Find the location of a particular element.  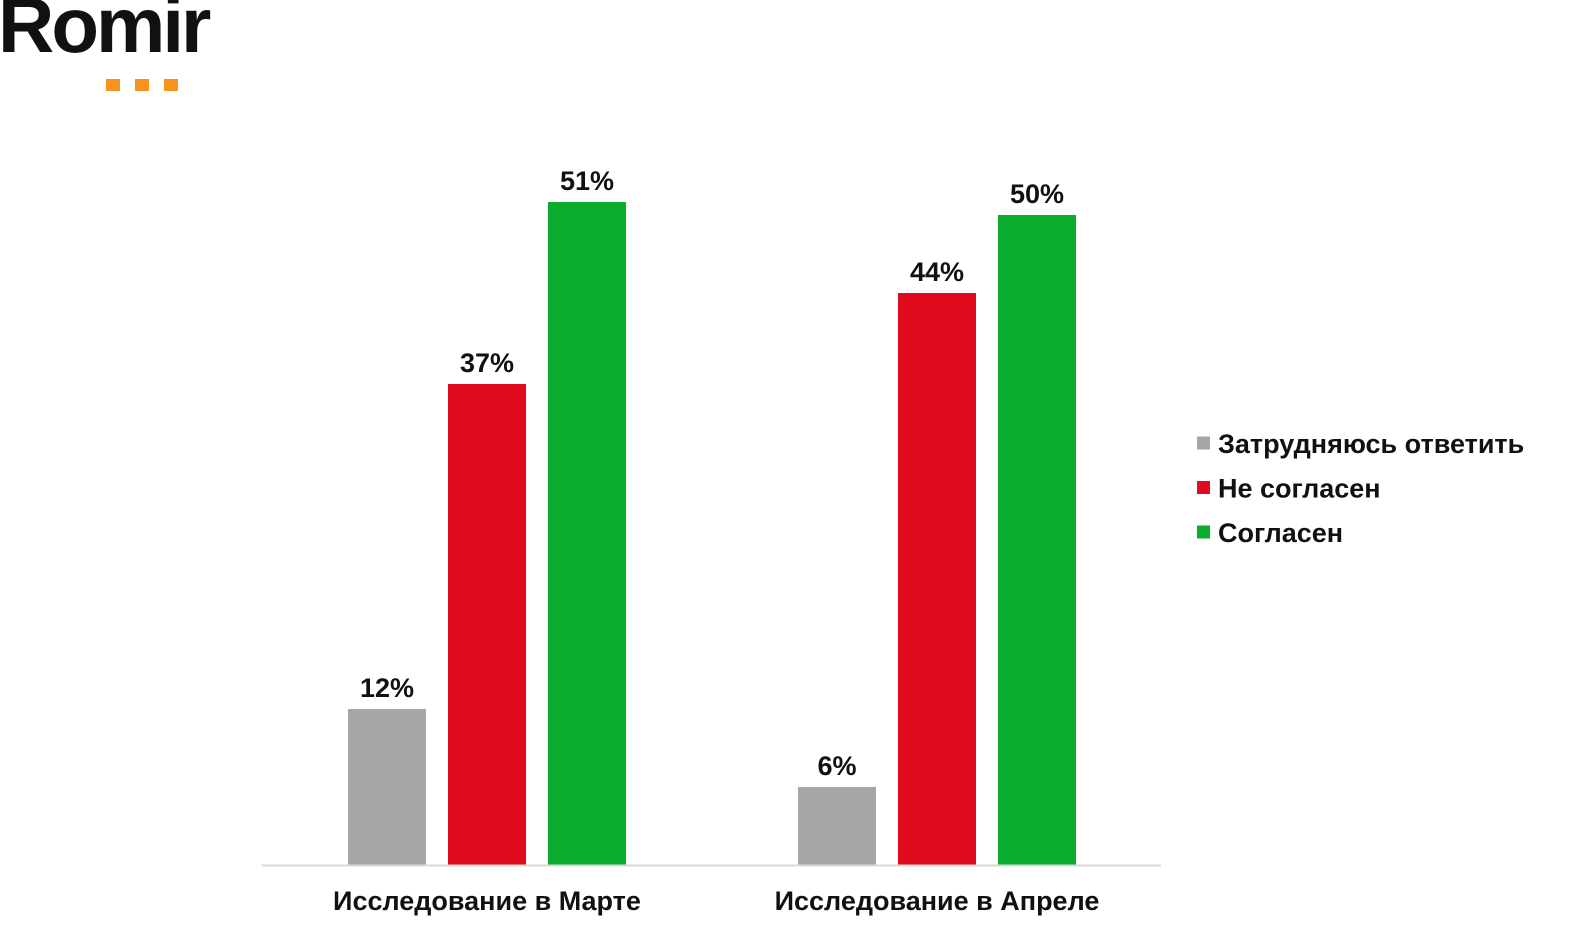

legend-label-3: Согласен is located at coordinates (1280, 533).